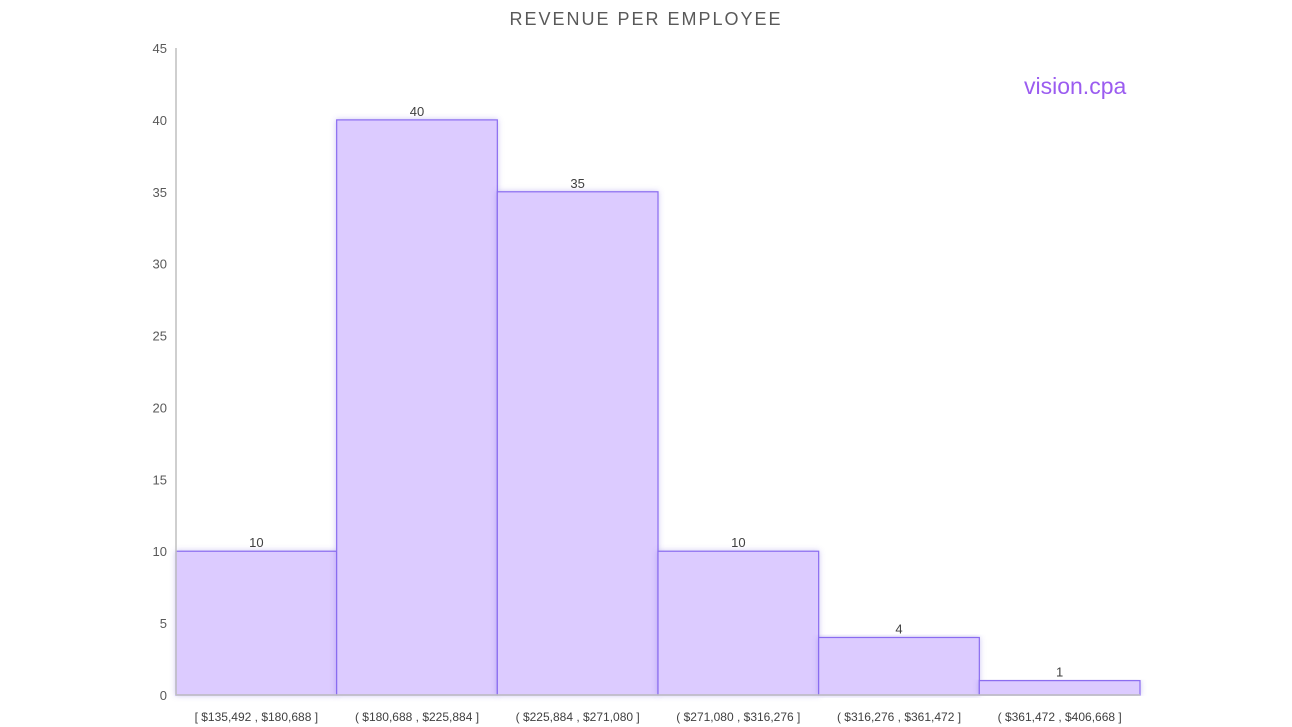 Image resolution: width=1292 pixels, height=727 pixels. What do you see at coordinates (160, 120) in the screenshot?
I see `y-tick-label: 40` at bounding box center [160, 120].